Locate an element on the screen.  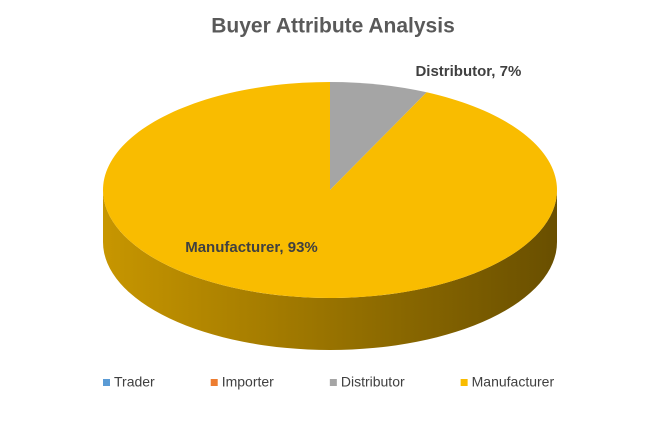
legend-label: Distributor is located at coordinates (373, 382).